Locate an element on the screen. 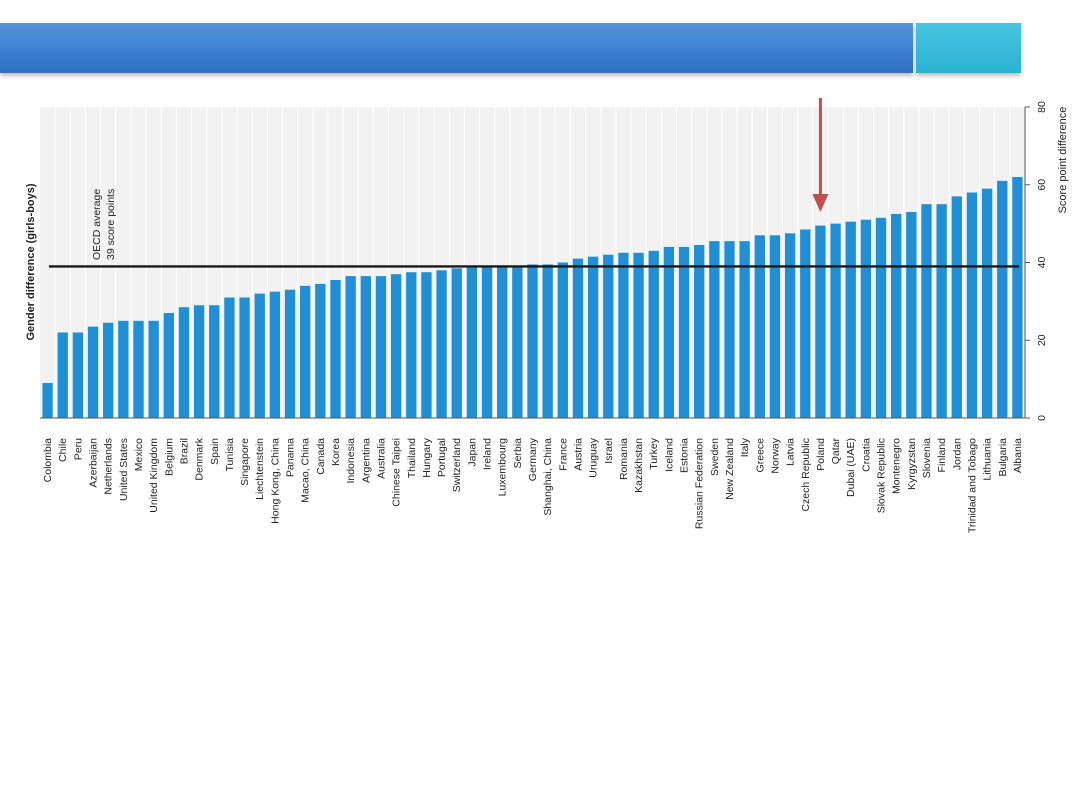  category-label: Turkey is located at coordinates (654, 453).